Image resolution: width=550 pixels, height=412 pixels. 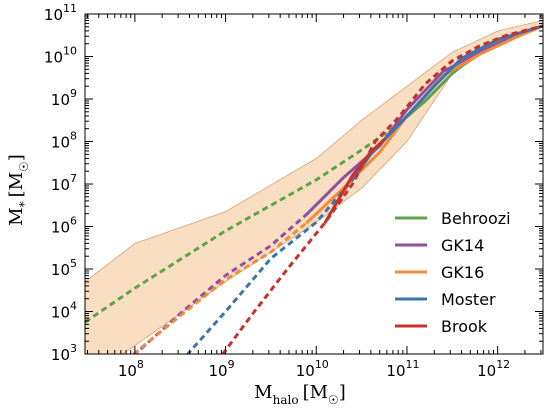 I want to click on series-moster-dashed, so click(x=269, y=266).